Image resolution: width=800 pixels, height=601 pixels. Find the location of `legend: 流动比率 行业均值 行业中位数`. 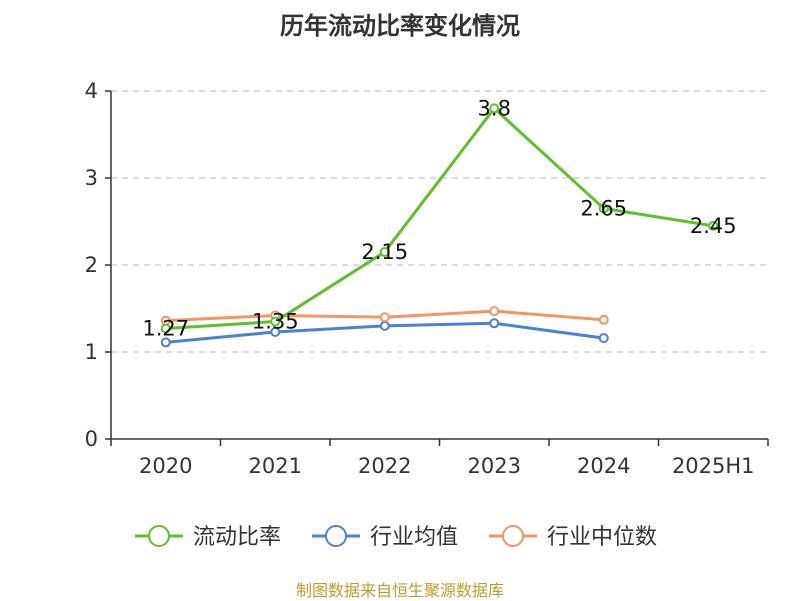

legend: 流动比率 行业均值 行业中位数 is located at coordinates (396, 537).